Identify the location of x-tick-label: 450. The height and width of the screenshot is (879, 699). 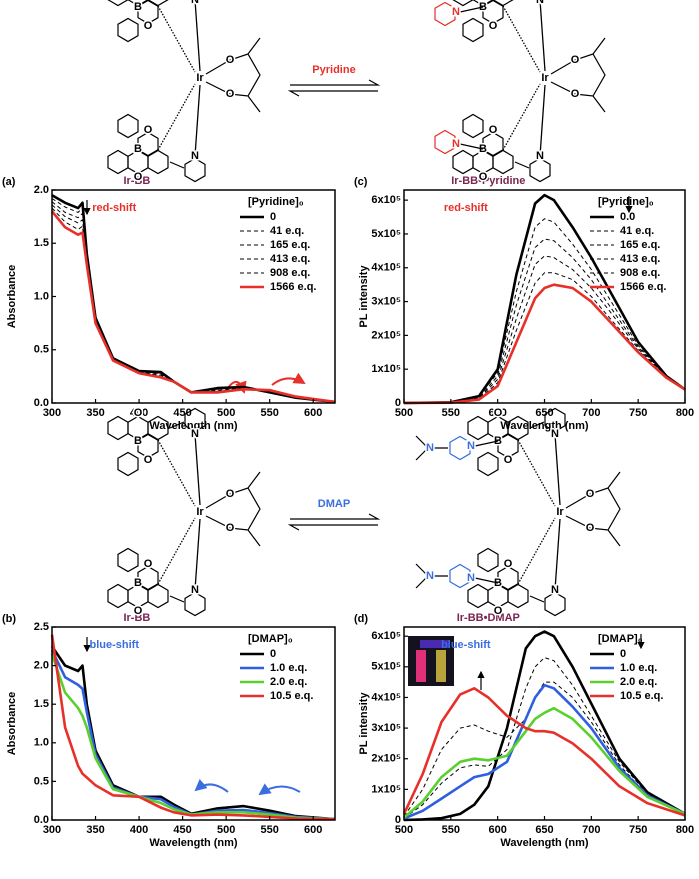
(182, 830).